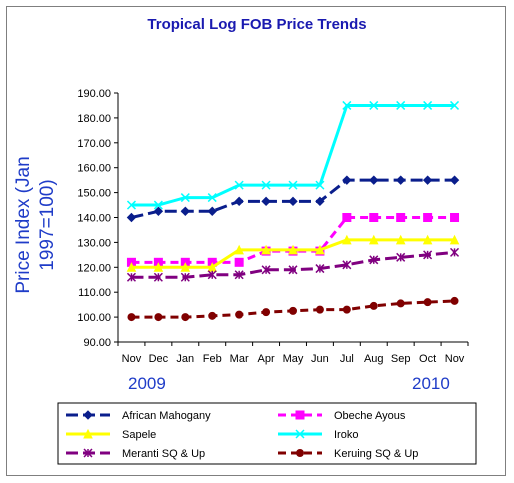 This screenshot has height=483, width=514. What do you see at coordinates (139, 435) in the screenshot?
I see `legend-label: Sapele` at bounding box center [139, 435].